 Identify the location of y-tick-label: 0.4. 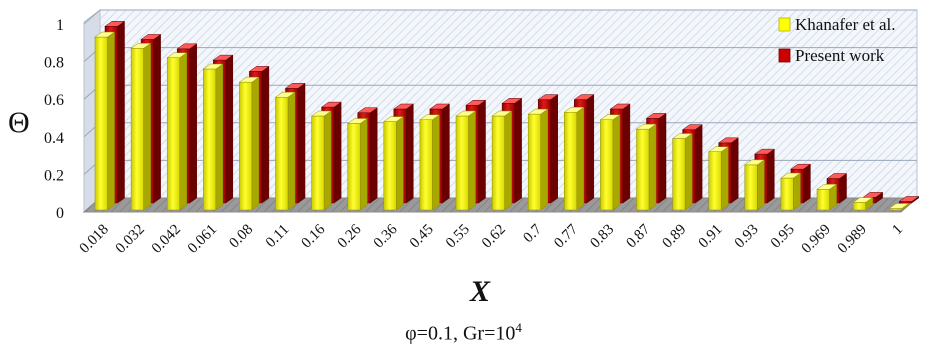
(54, 138).